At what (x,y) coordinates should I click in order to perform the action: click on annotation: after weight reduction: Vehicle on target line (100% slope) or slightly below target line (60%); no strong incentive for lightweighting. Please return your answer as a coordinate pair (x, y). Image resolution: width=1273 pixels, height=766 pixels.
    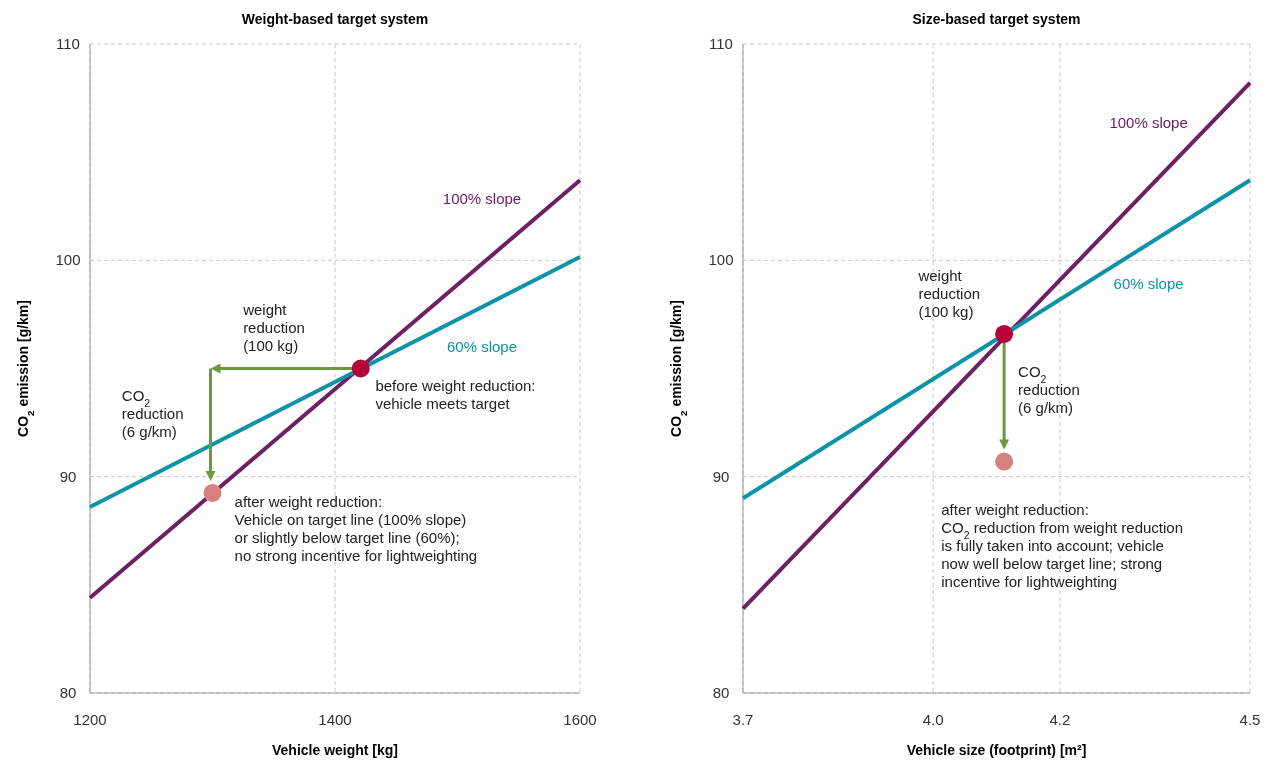
    Looking at the image, I should click on (356, 528).